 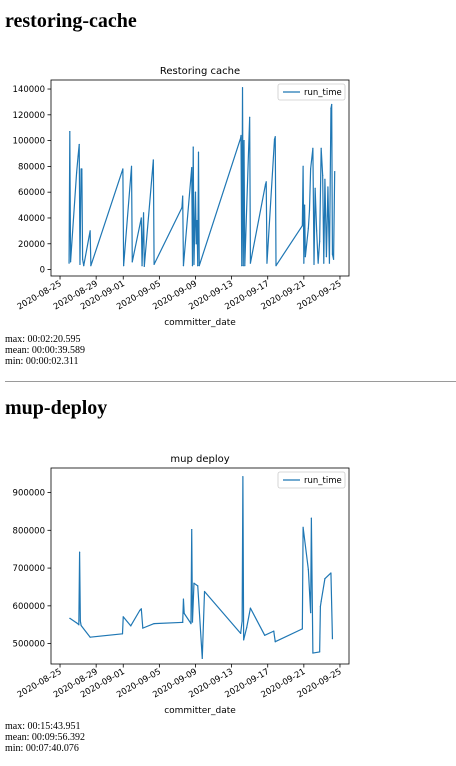 I want to click on section-heading-mup-deploy: mup-deploy, so click(x=56, y=408).